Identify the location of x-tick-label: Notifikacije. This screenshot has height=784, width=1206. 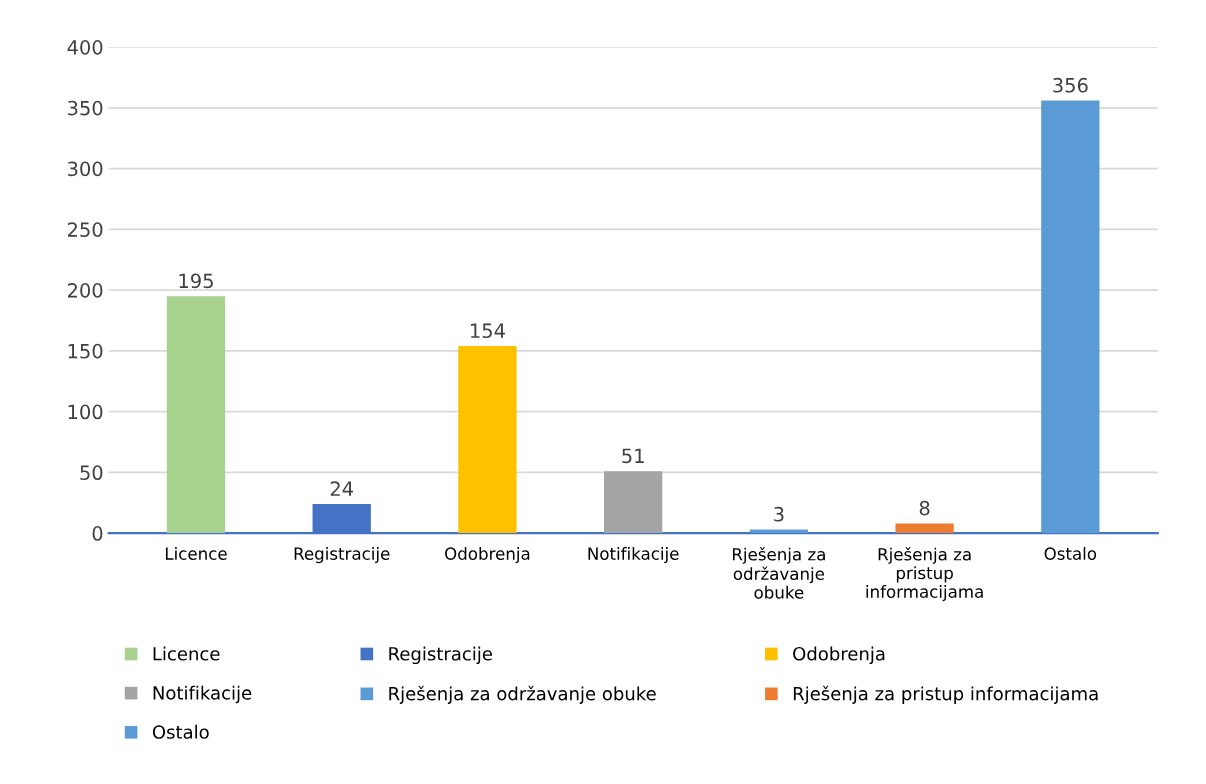
(633, 555).